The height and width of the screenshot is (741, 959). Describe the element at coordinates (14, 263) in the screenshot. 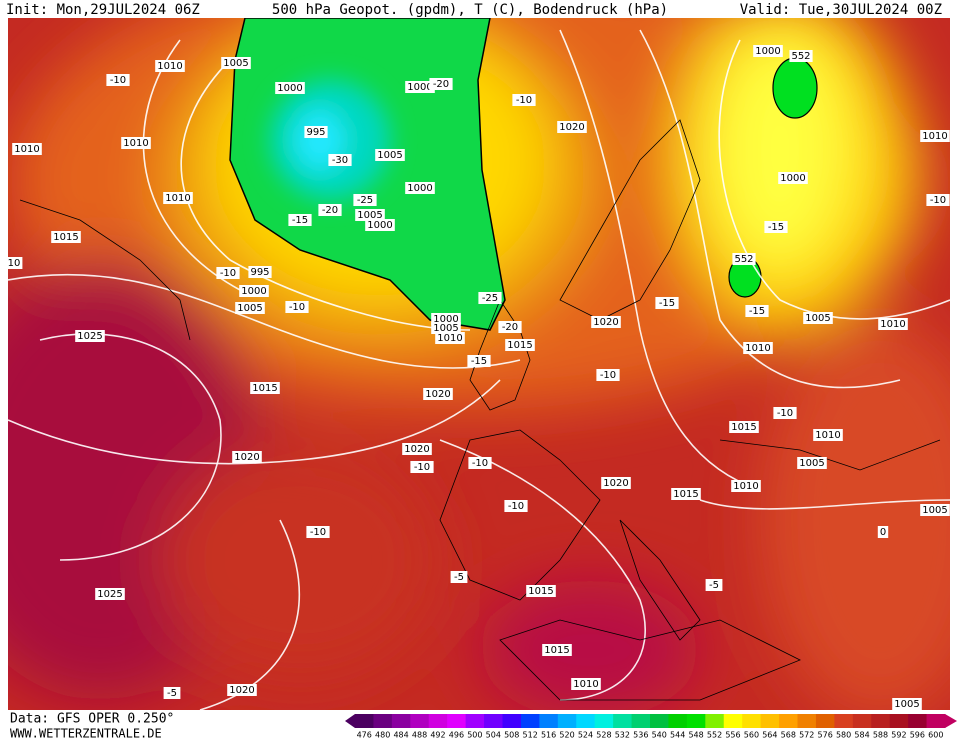

I see `contour-label: 10` at that location.